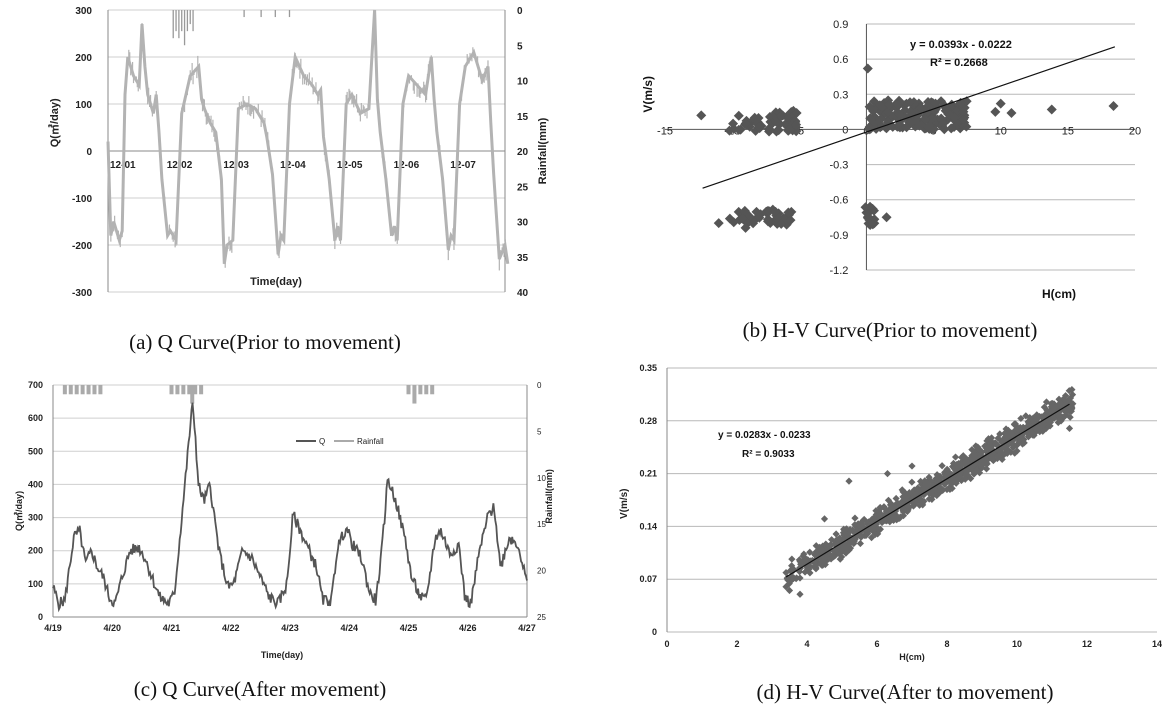 Image resolution: width=1169 pixels, height=715 pixels. What do you see at coordinates (35, 385) in the screenshot?
I see `y-tick-label: 700` at bounding box center [35, 385].